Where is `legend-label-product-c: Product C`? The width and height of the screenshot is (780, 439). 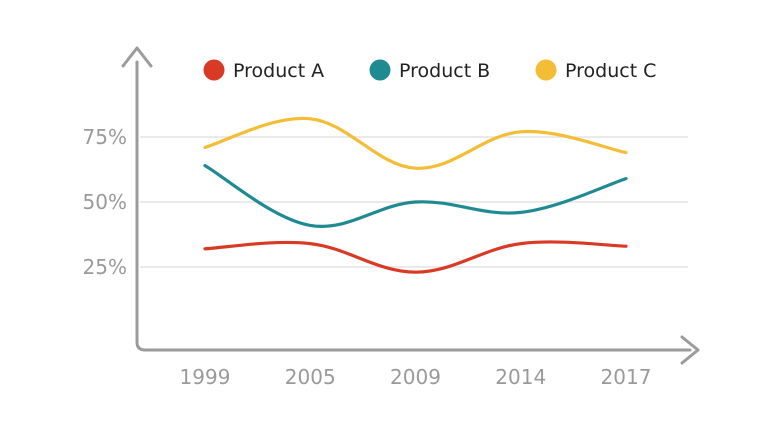
legend-label-product-c: Product C is located at coordinates (610, 71).